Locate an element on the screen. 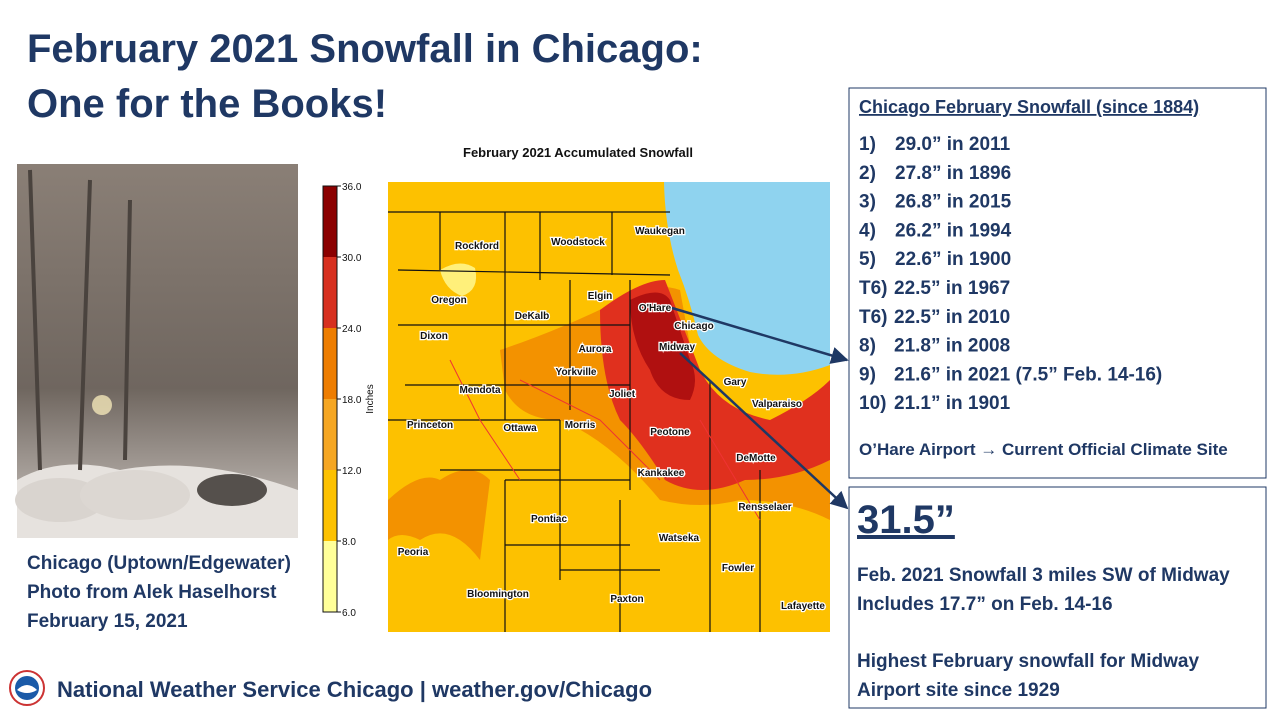 The height and width of the screenshot is (720, 1280). place-label: O'Hare is located at coordinates (655, 308).